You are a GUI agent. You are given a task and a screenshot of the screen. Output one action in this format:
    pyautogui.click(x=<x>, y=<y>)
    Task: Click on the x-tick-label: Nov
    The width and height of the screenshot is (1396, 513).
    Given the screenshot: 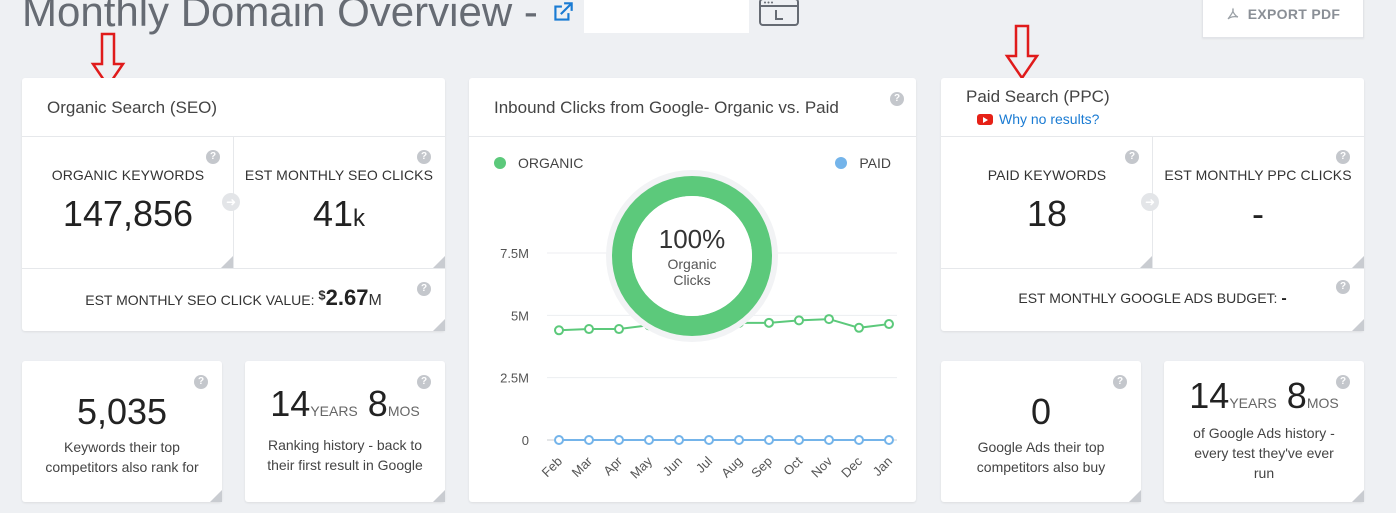 What is the action you would take?
    pyautogui.click(x=821, y=466)
    